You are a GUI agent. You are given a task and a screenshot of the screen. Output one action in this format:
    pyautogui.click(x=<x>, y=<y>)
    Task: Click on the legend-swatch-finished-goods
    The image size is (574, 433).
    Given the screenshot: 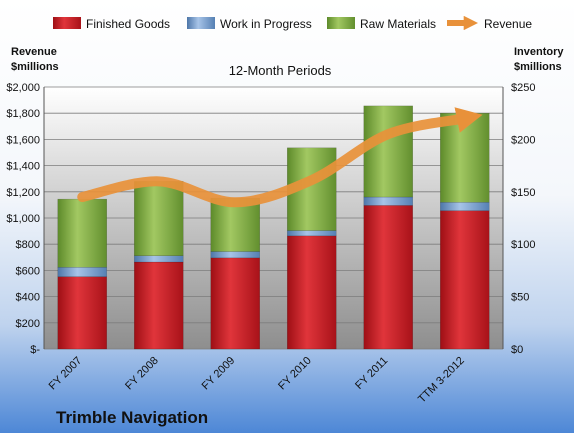 What is the action you would take?
    pyautogui.click(x=67, y=23)
    